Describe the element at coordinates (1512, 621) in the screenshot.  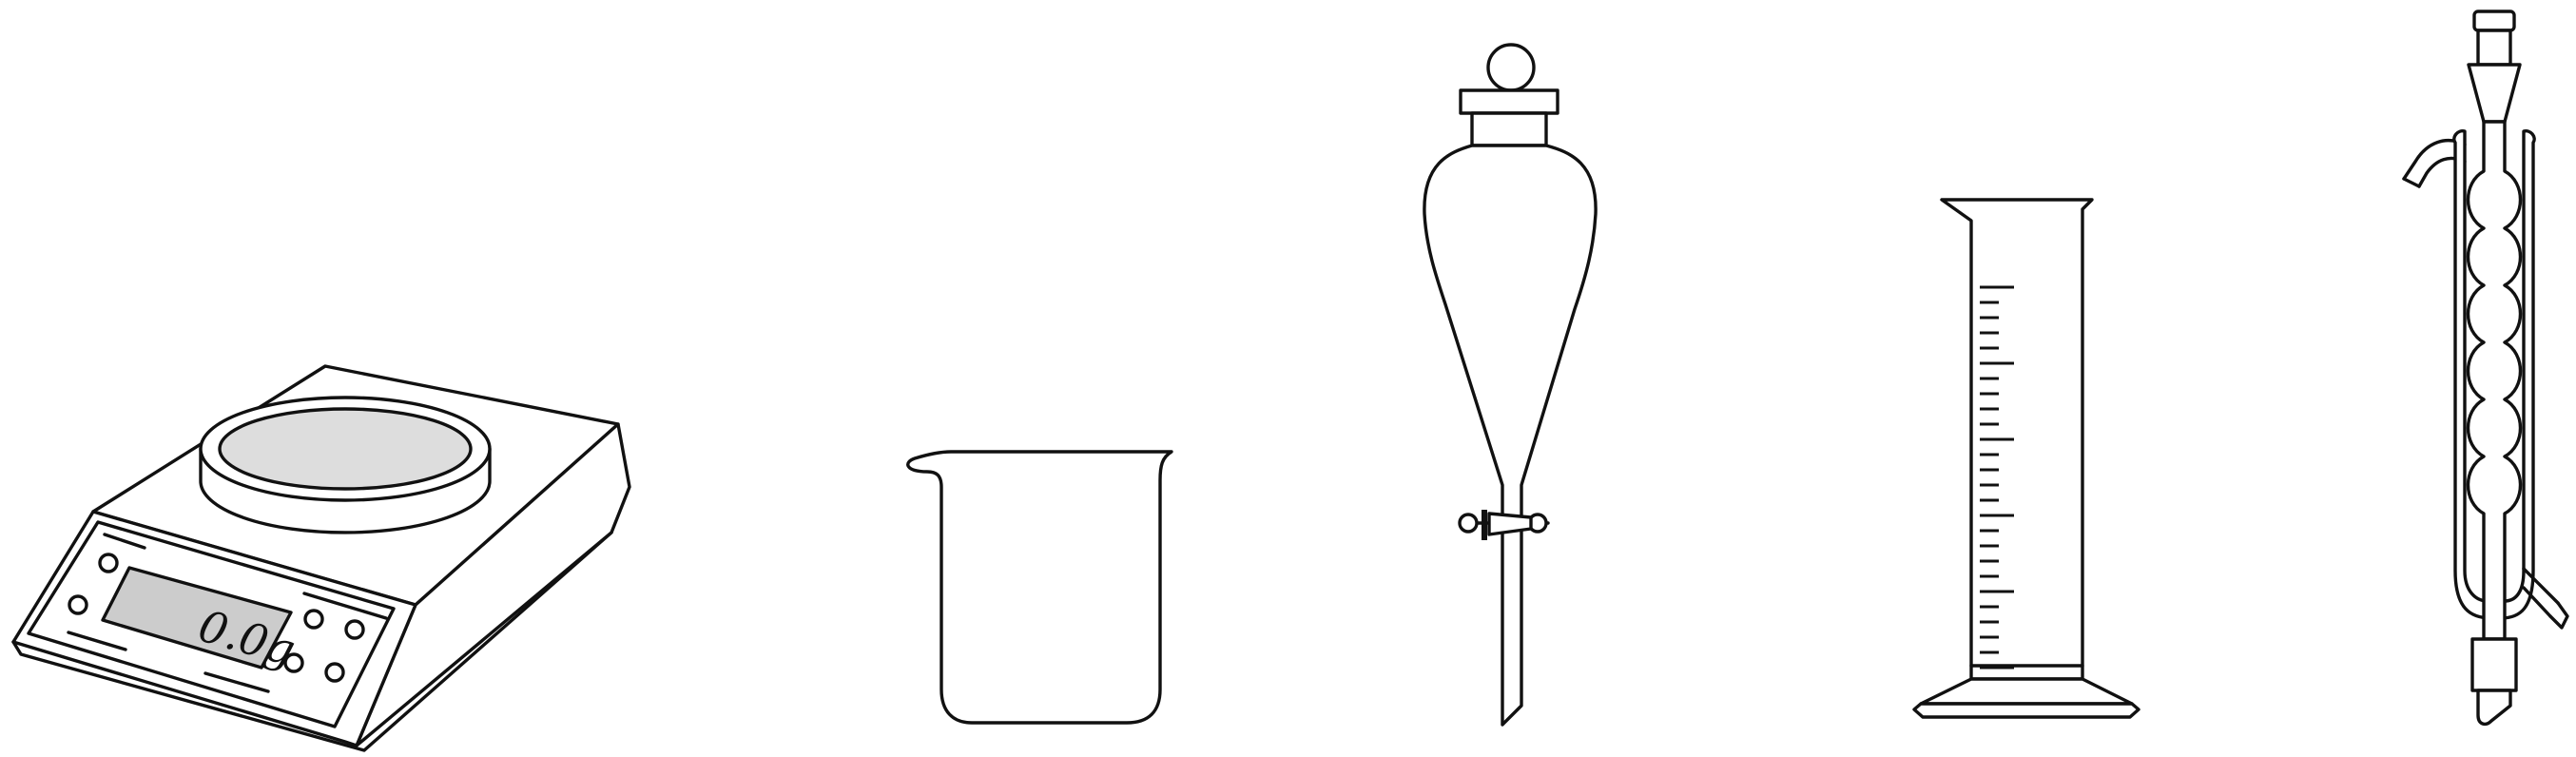
I see `funnel-stem` at that location.